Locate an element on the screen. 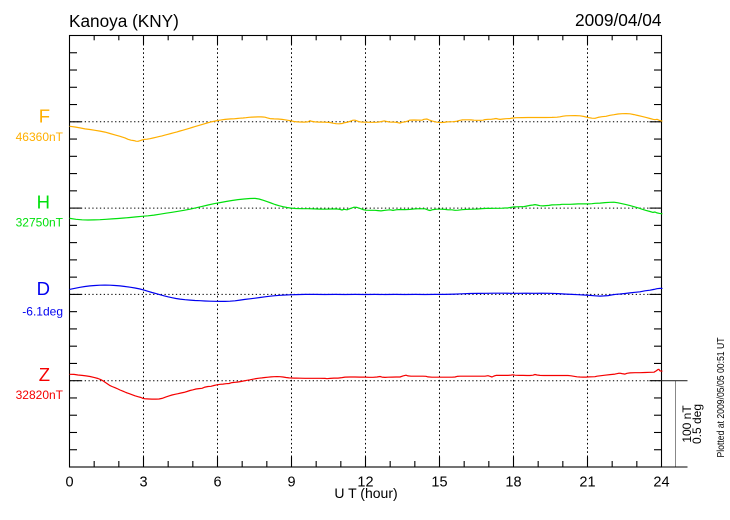 The height and width of the screenshot is (520, 730). svg-text: 6 is located at coordinates (217, 483).